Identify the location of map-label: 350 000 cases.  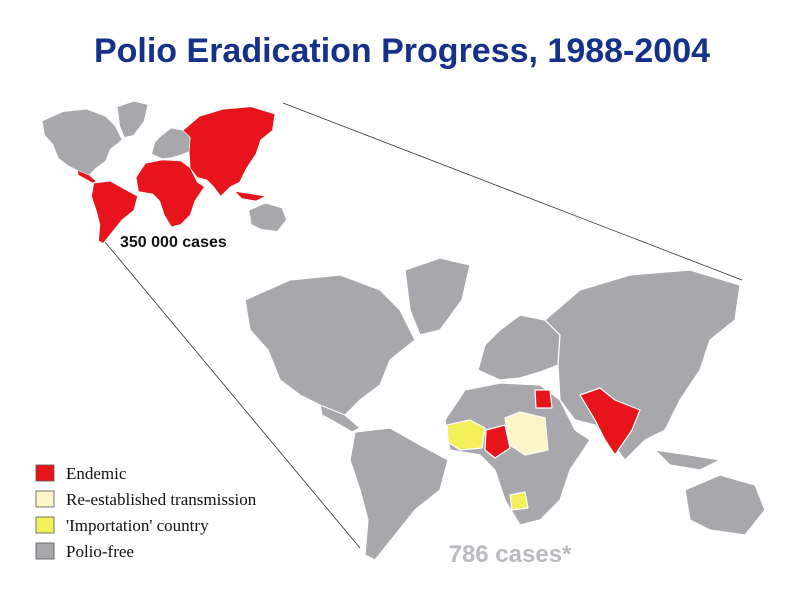
(173, 242).